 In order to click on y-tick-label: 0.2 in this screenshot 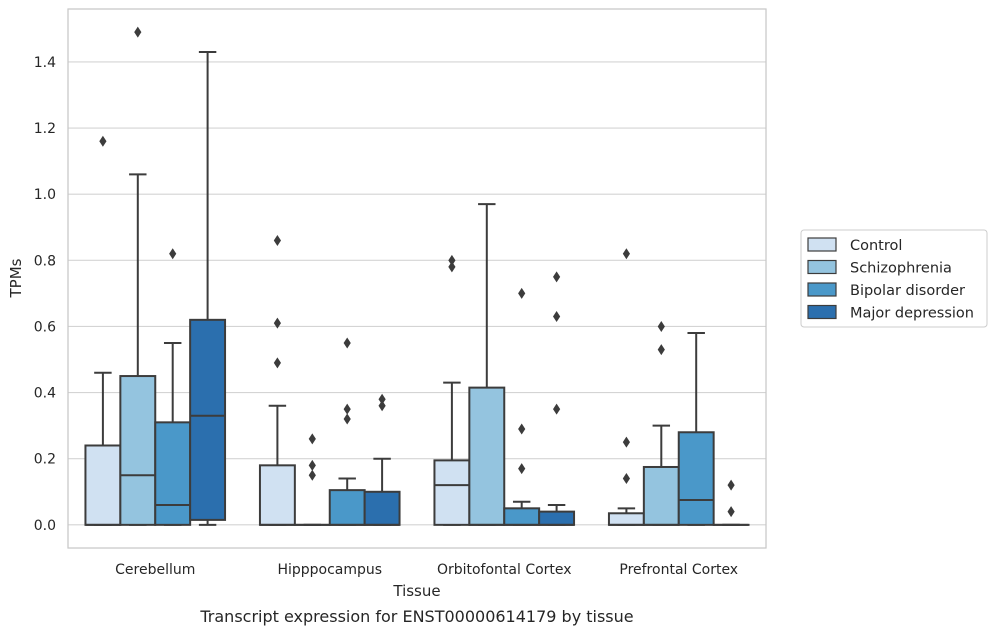, I will do `click(45, 460)`.